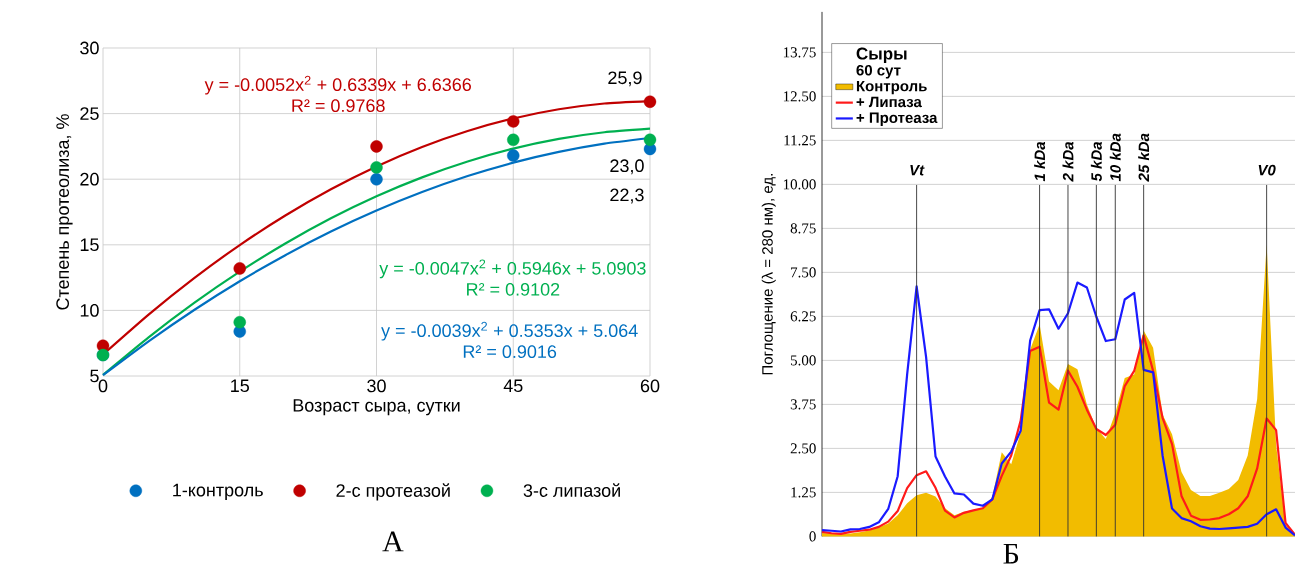 The width and height of the screenshot is (1295, 573). I want to click on y-tick-label: 7.50, so click(803, 272).